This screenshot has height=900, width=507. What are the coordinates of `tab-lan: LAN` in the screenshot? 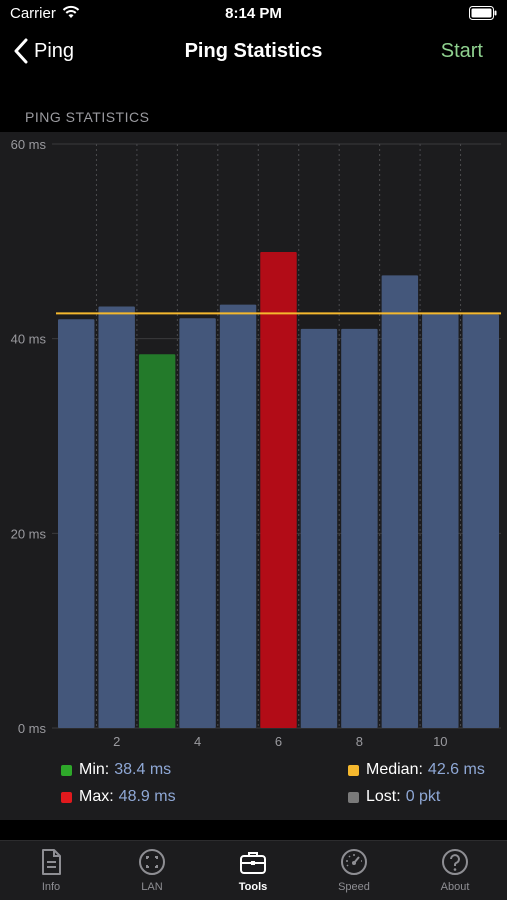 It's located at (152, 870).